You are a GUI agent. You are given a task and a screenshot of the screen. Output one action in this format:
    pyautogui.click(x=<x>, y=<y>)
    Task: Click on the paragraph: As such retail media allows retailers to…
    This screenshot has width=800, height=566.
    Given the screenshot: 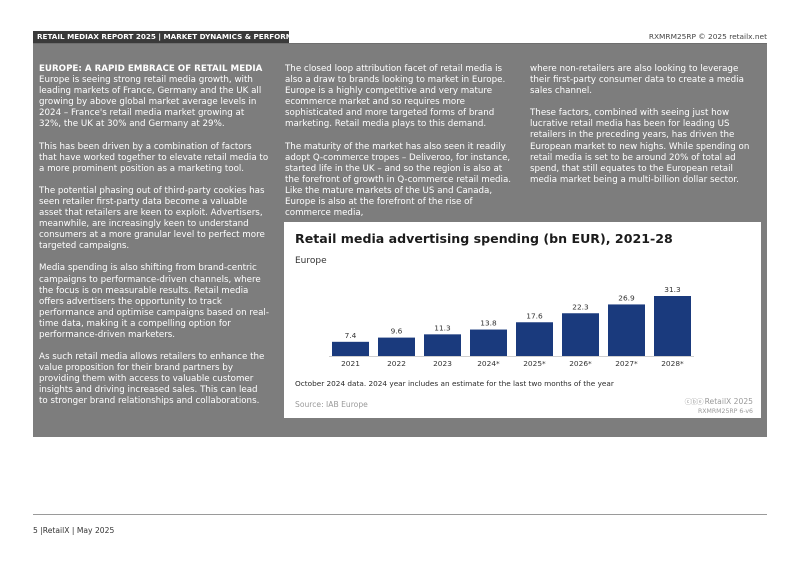 What is the action you would take?
    pyautogui.click(x=152, y=379)
    